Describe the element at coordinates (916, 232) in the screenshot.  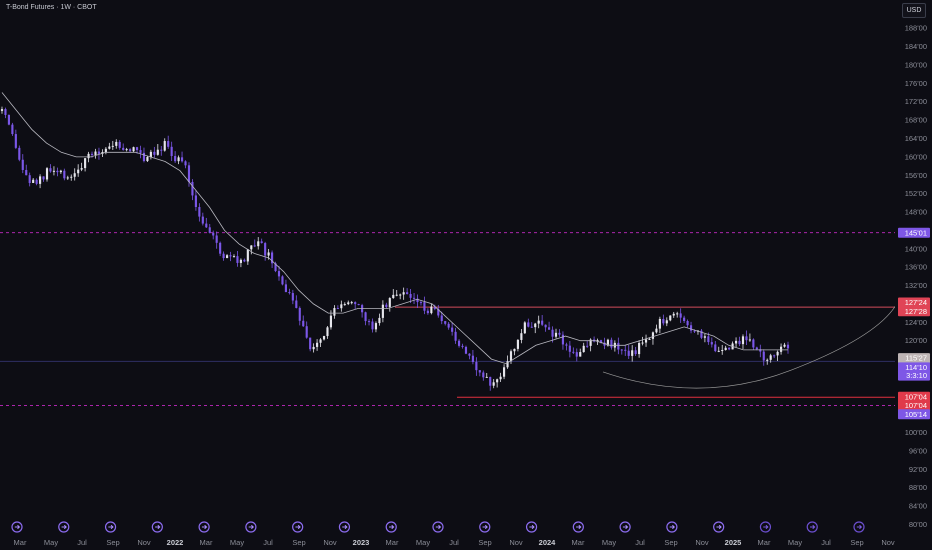
I see `price-label-text: 145'01` at that location.